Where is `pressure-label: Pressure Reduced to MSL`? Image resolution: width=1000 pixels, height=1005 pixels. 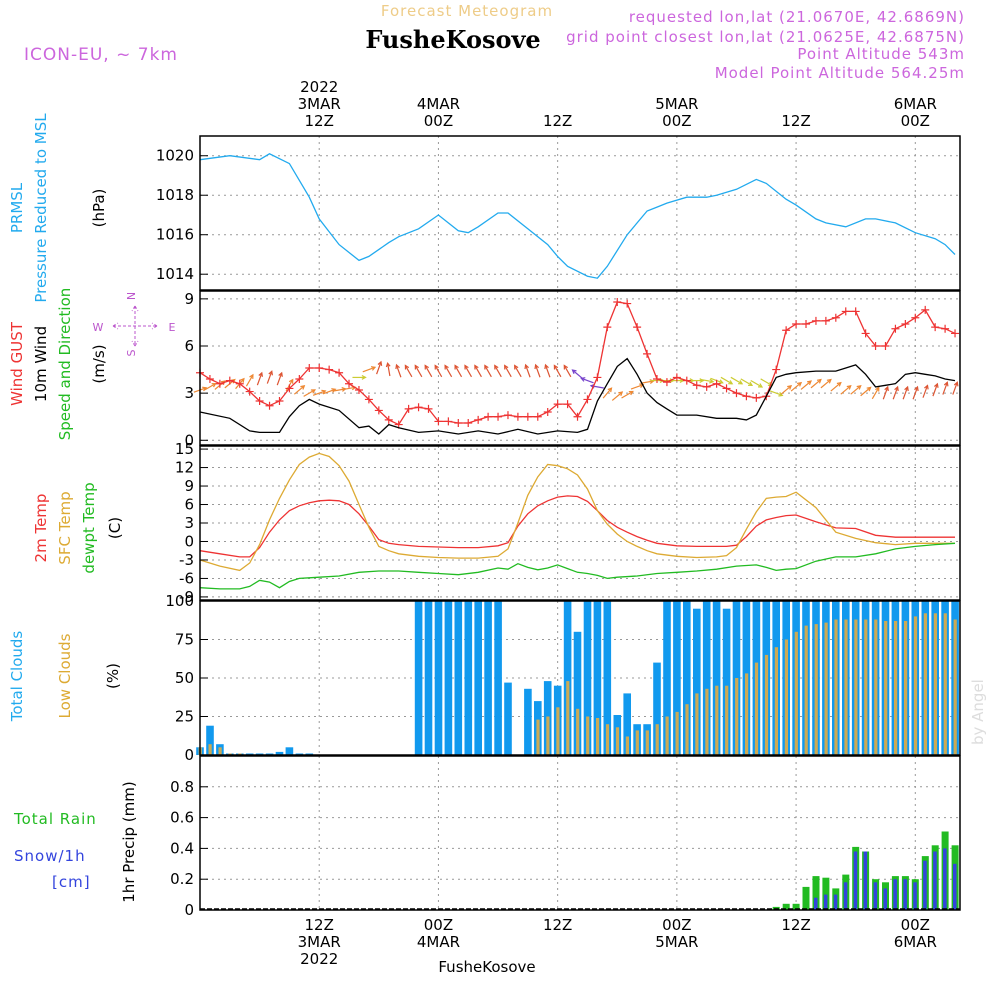 pressure-label: Pressure Reduced to MSL is located at coordinates (41, 208).